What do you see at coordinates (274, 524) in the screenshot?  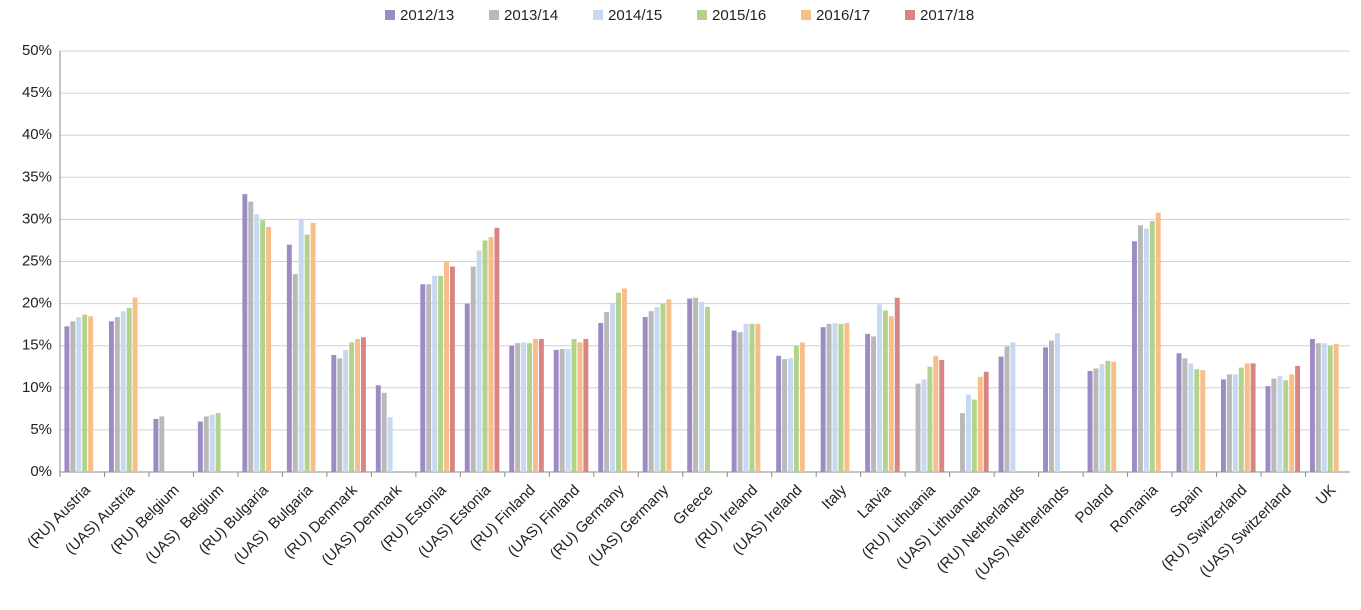 I see `x-tick-label: (UAS) Bulgaria` at bounding box center [274, 524].